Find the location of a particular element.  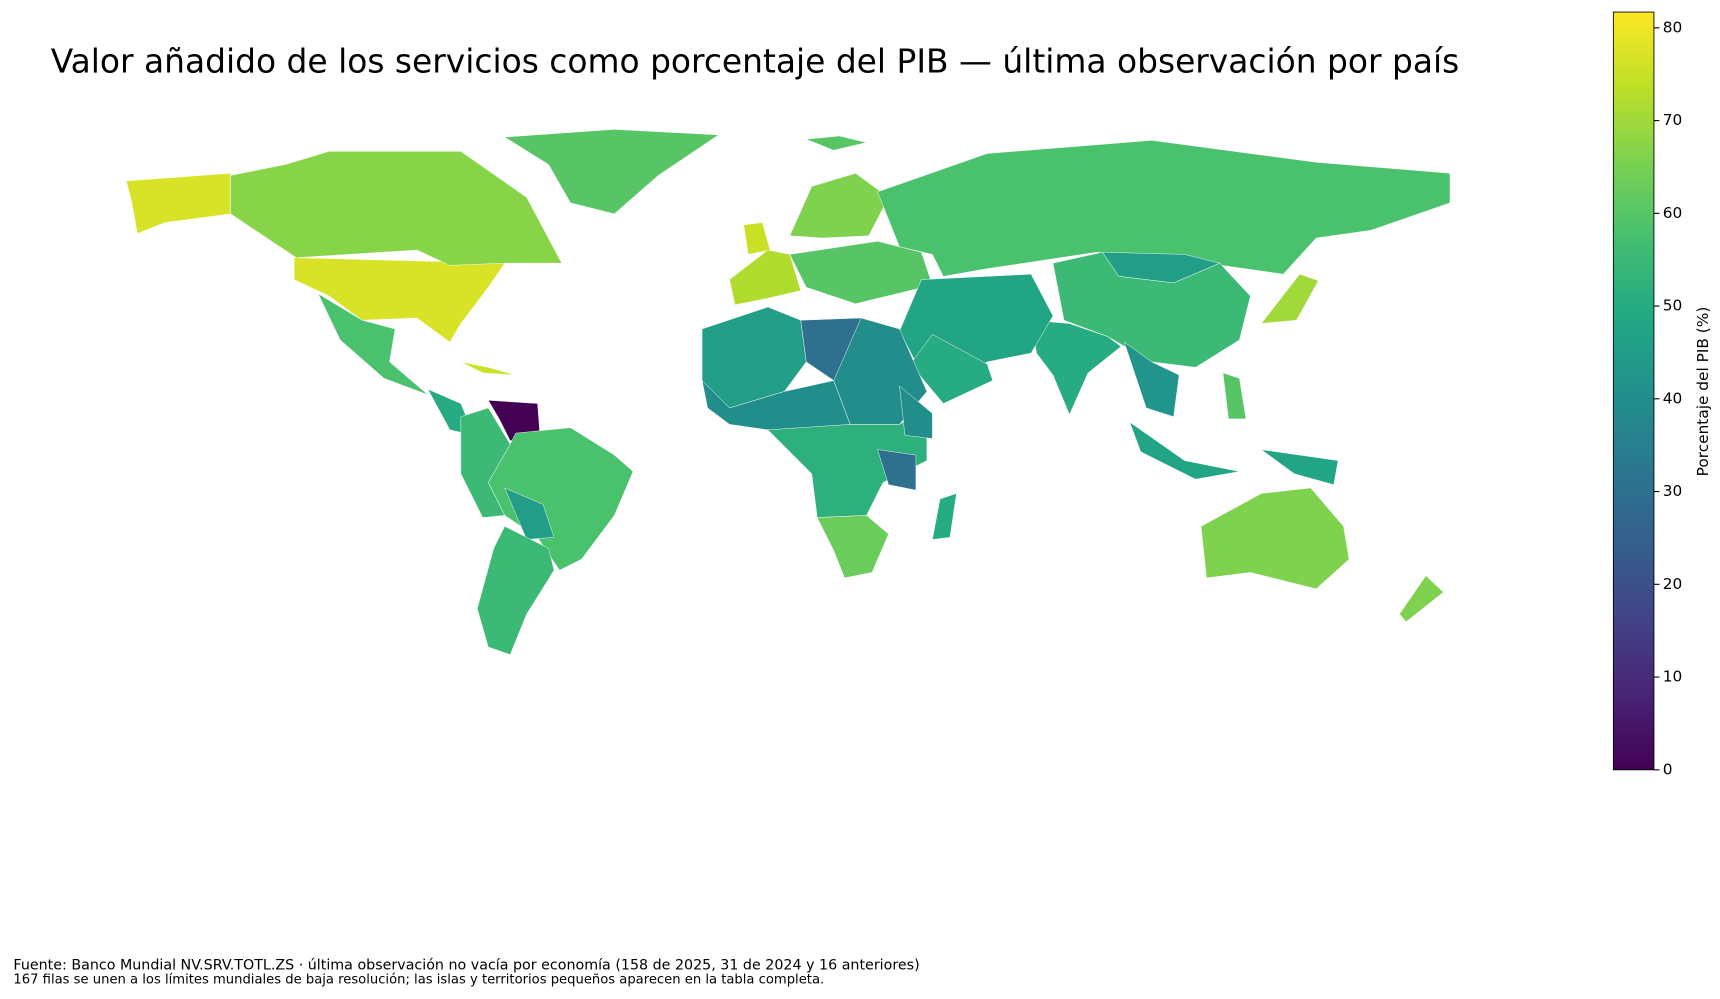

colorbar-tick-label: 10 is located at coordinates (1673, 677).